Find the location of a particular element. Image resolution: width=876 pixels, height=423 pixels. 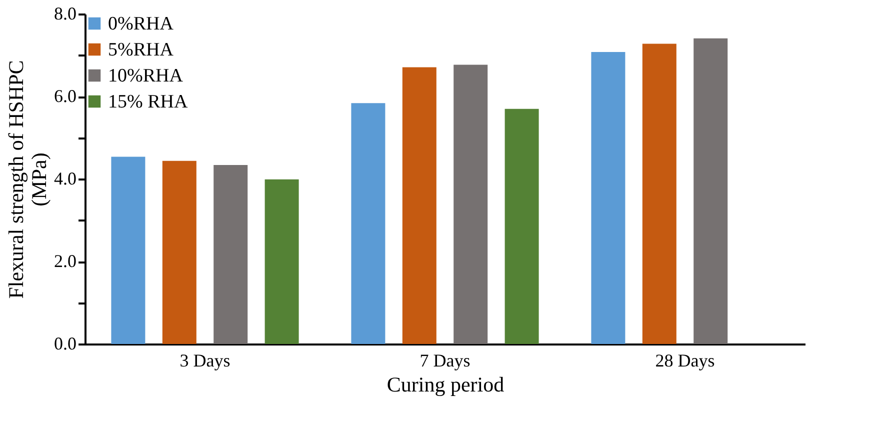

y-axis-title: Flexural strength of HSHPC (MPa) is located at coordinates (27, 179).